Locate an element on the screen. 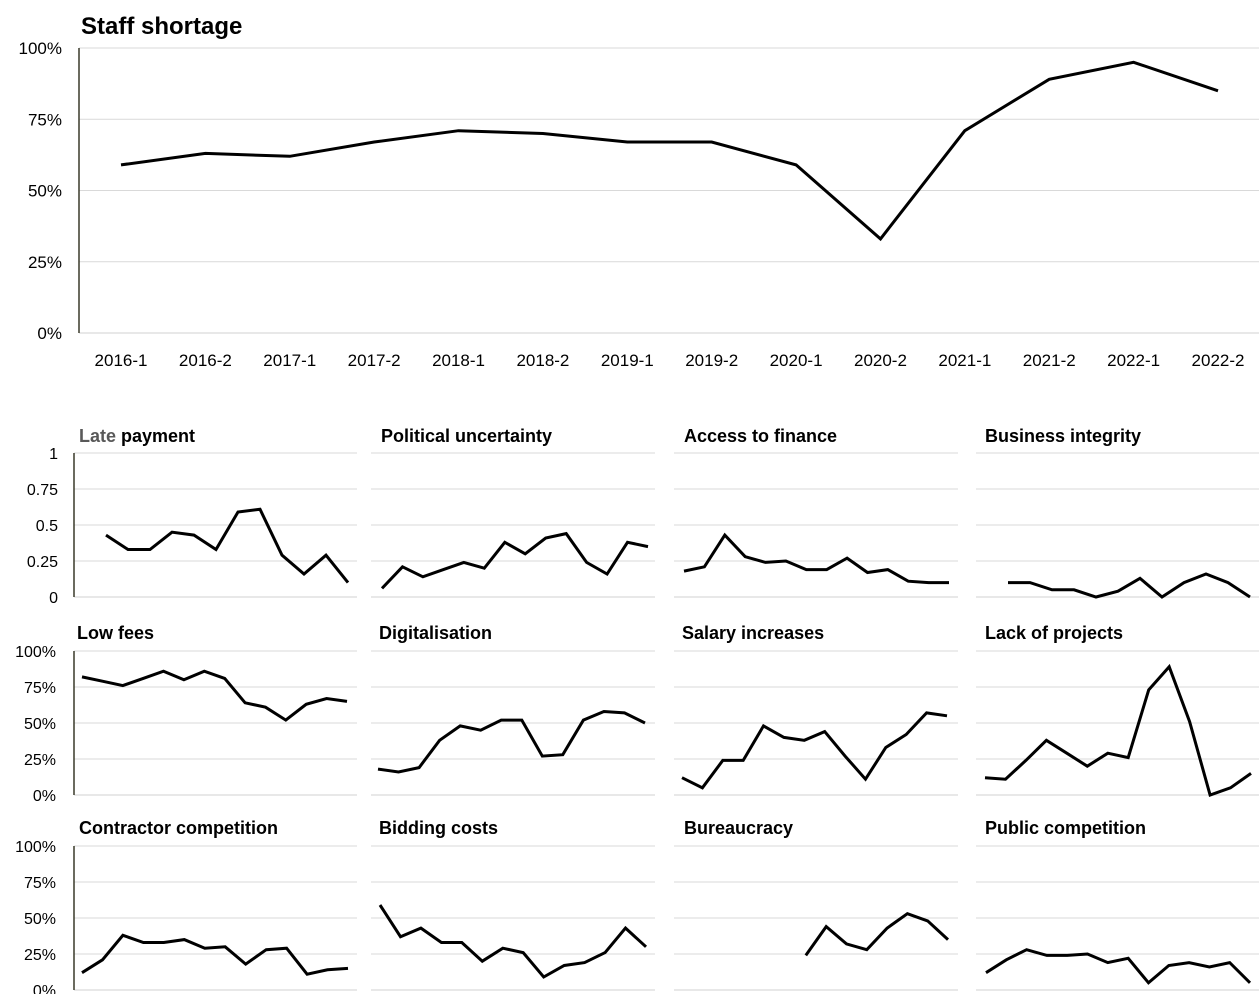 The height and width of the screenshot is (999, 1259). bidding-costs-title: Bidding costs is located at coordinates (438, 828).